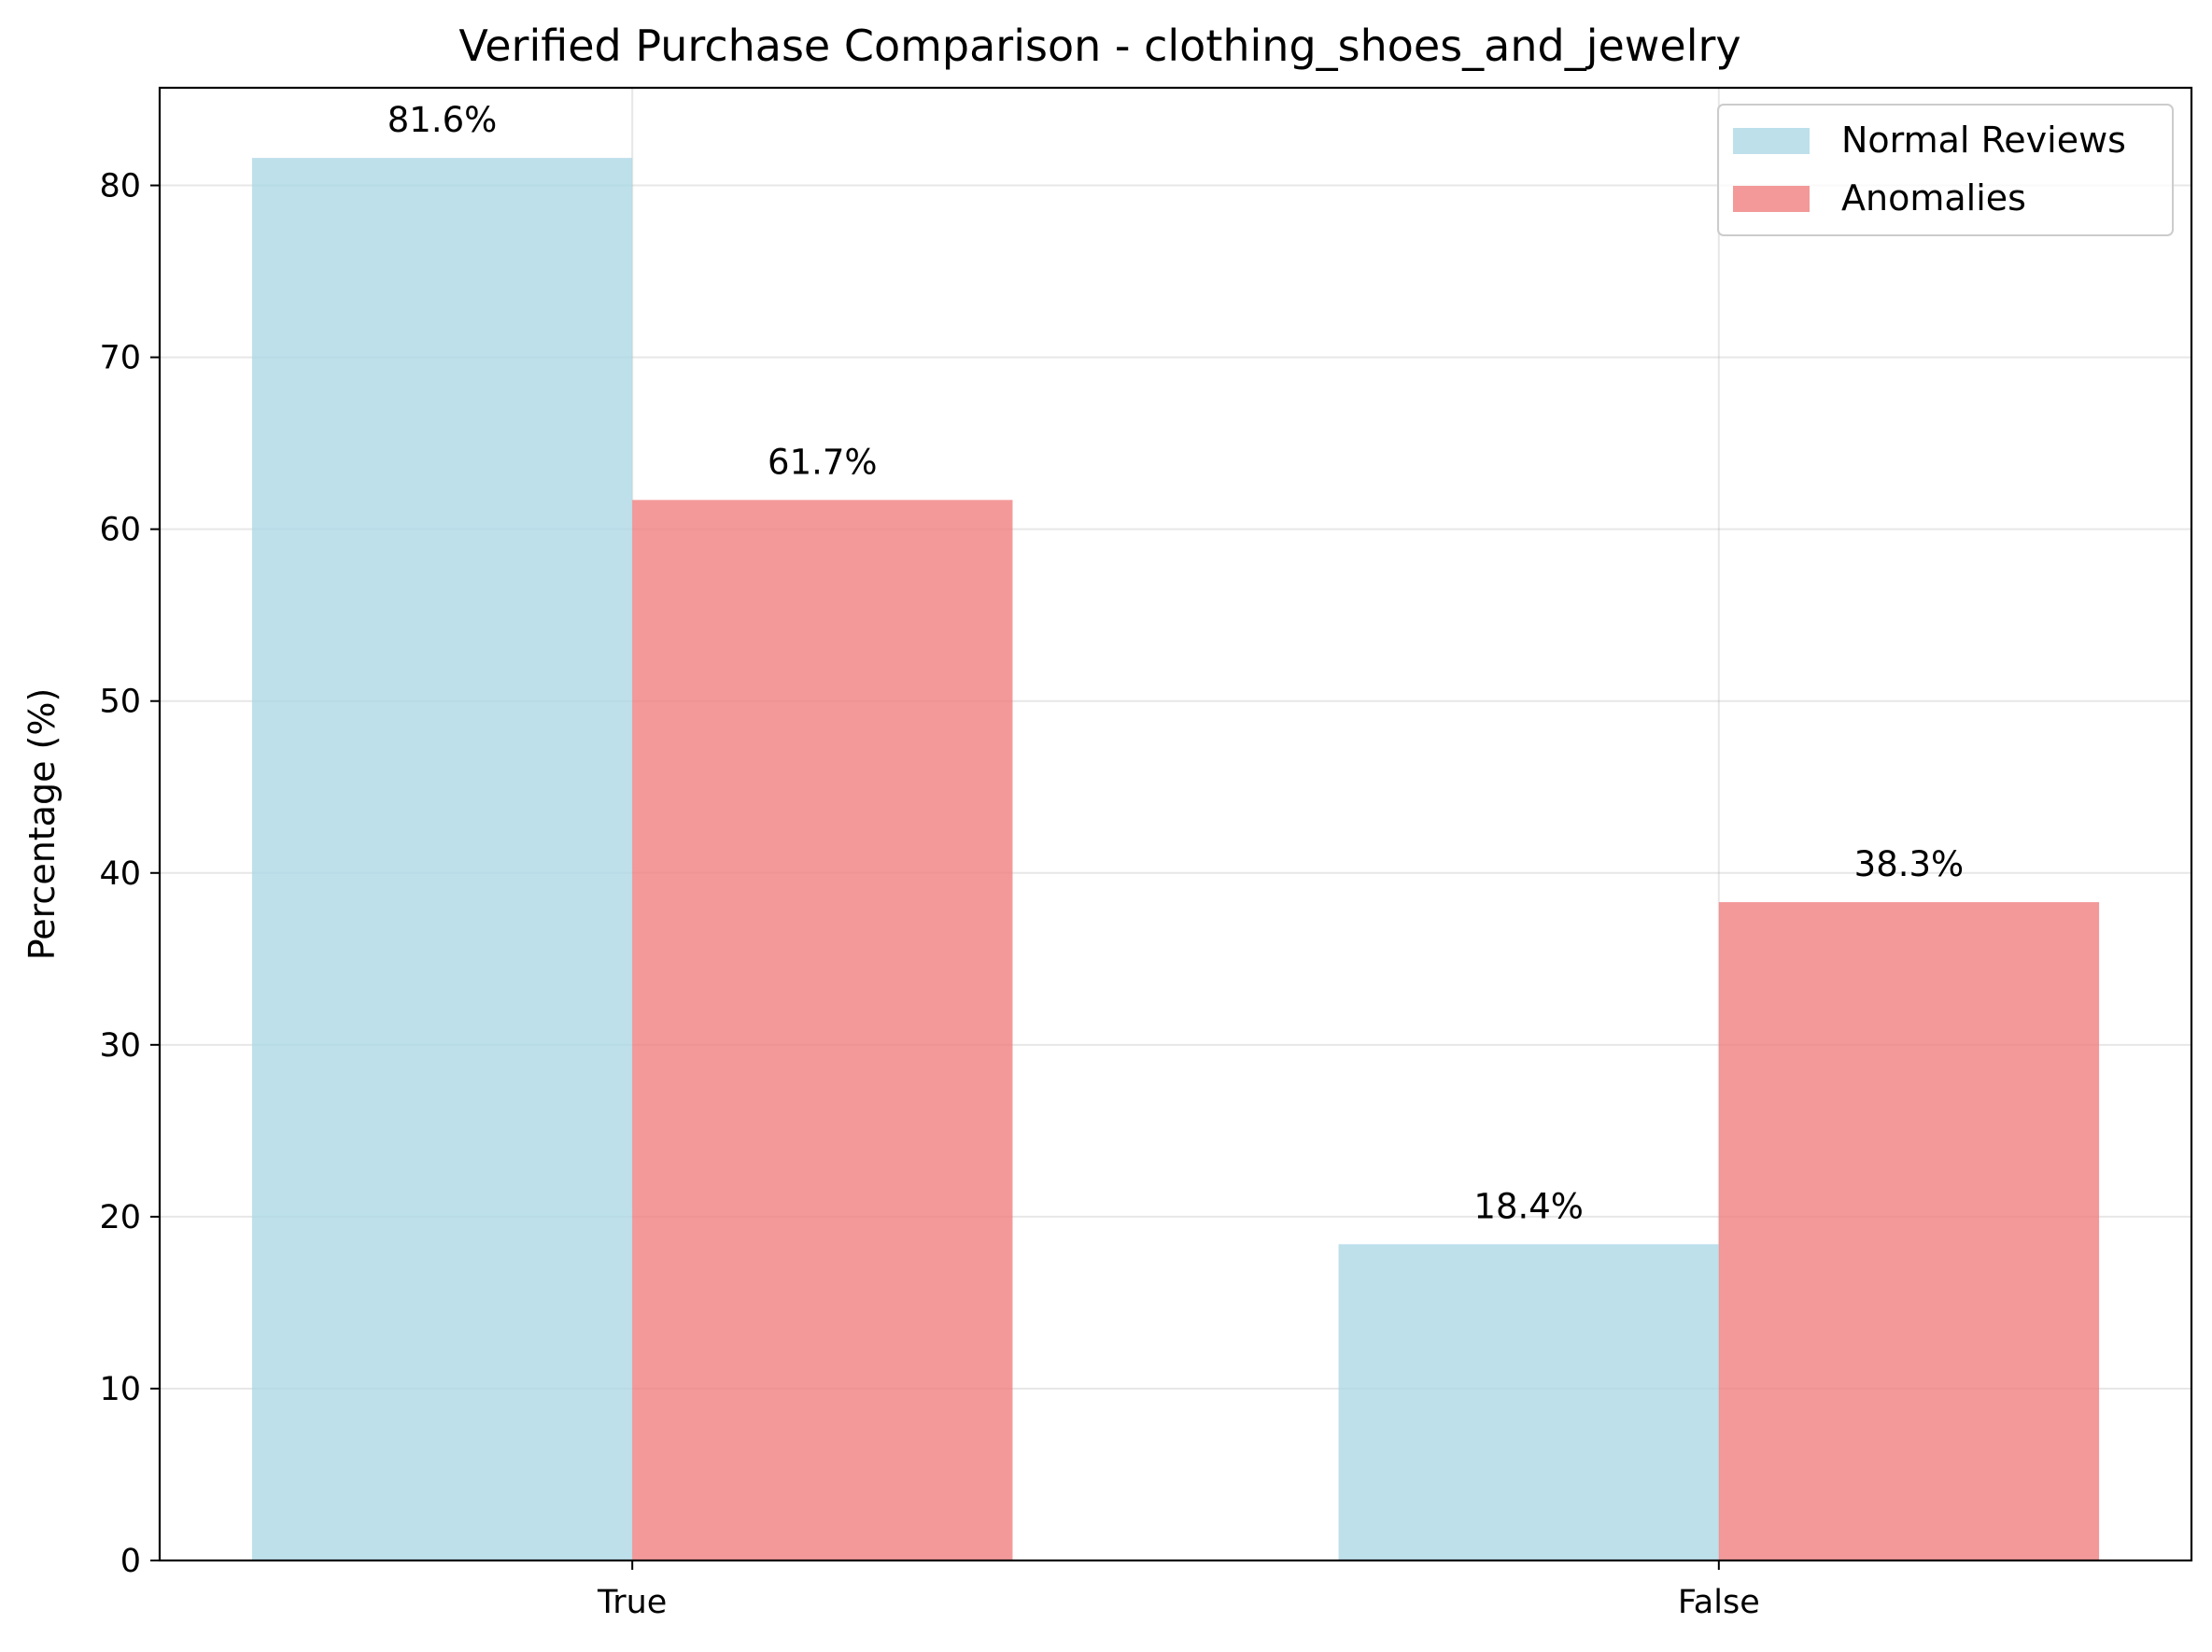 The height and width of the screenshot is (1652, 2212). I want to click on y-tick-label-30: 30, so click(120, 1046).